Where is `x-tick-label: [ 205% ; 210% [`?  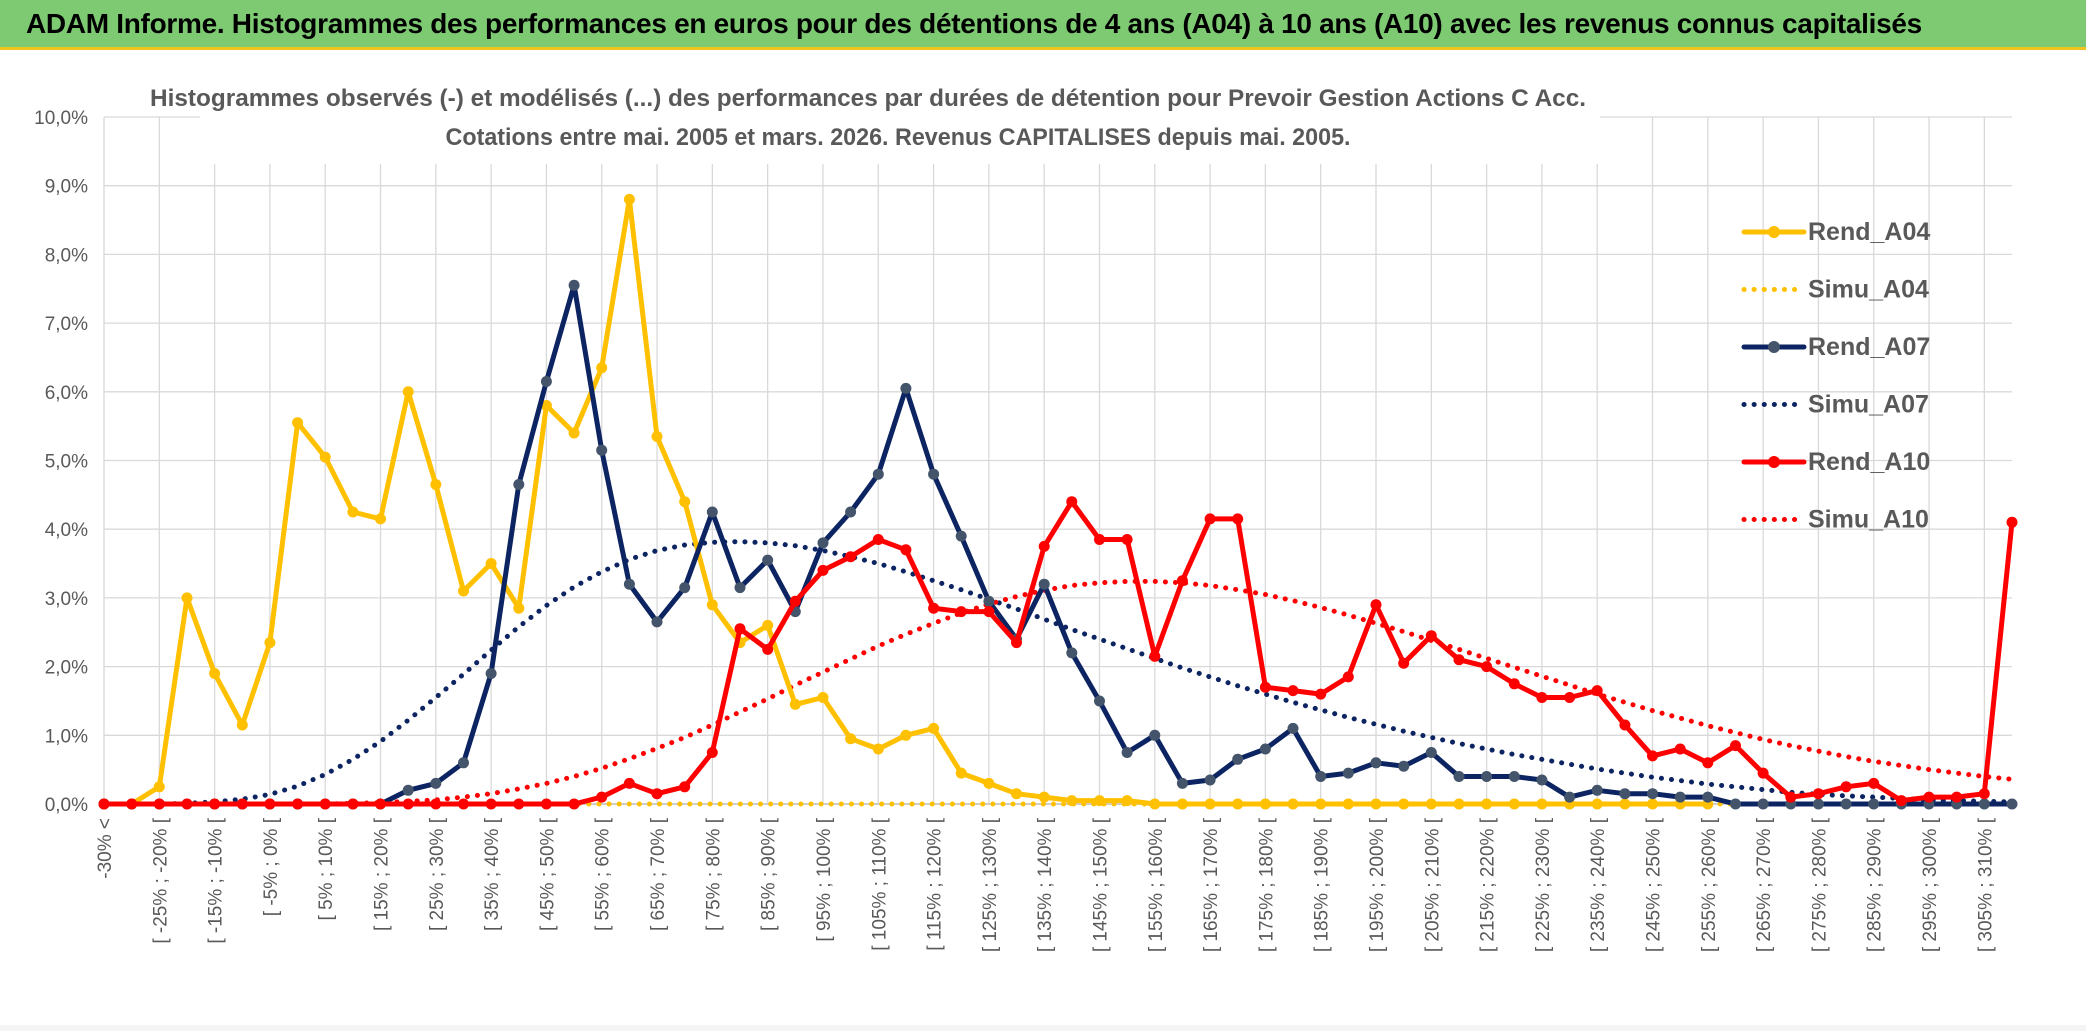 x-tick-label: [ 205% ; 210% [ is located at coordinates (1432, 884).